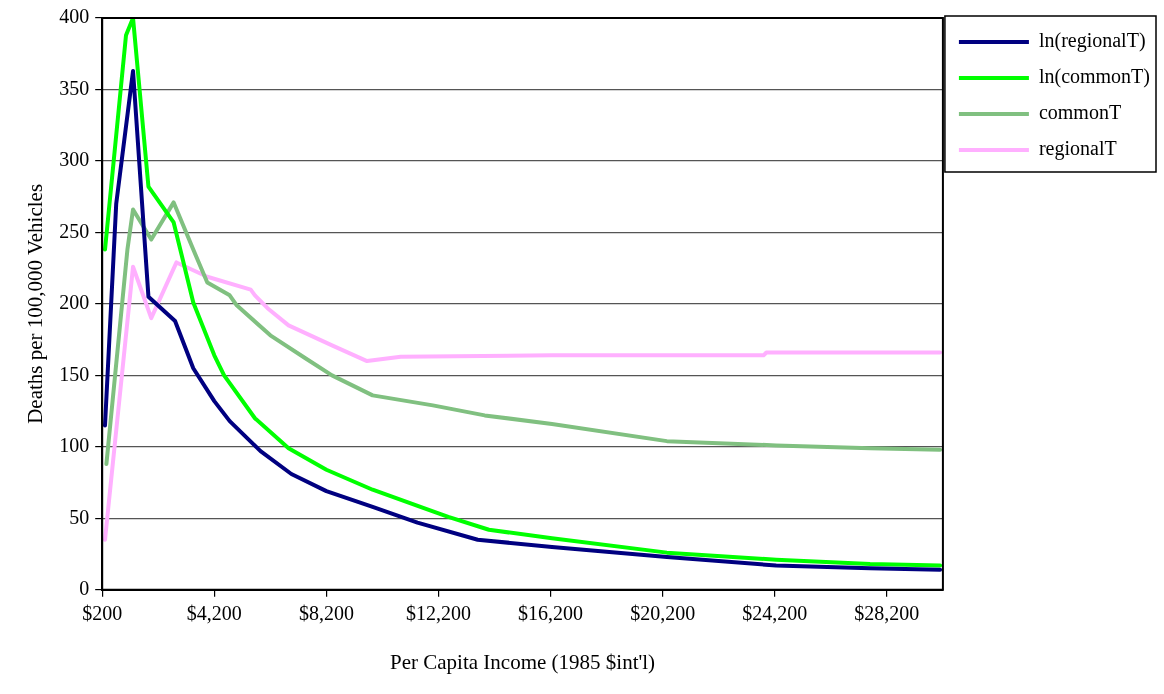 Image resolution: width=1164 pixels, height=694 pixels. What do you see at coordinates (1077, 149) in the screenshot?
I see `legend-label: regionalT` at bounding box center [1077, 149].